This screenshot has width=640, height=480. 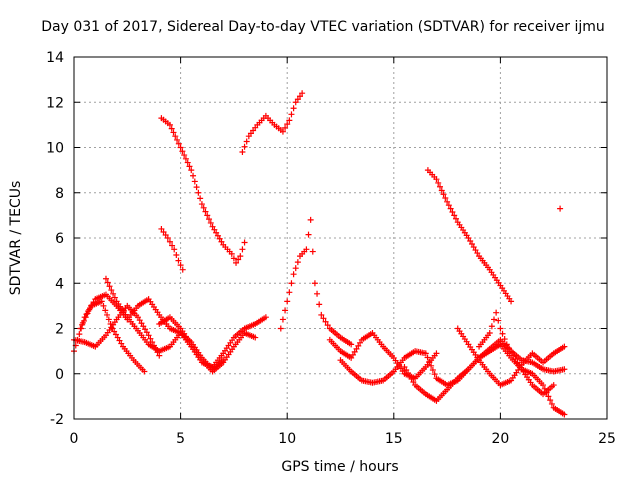 What do you see at coordinates (74, 439) in the screenshot?
I see `x-tick-label: 0` at bounding box center [74, 439].